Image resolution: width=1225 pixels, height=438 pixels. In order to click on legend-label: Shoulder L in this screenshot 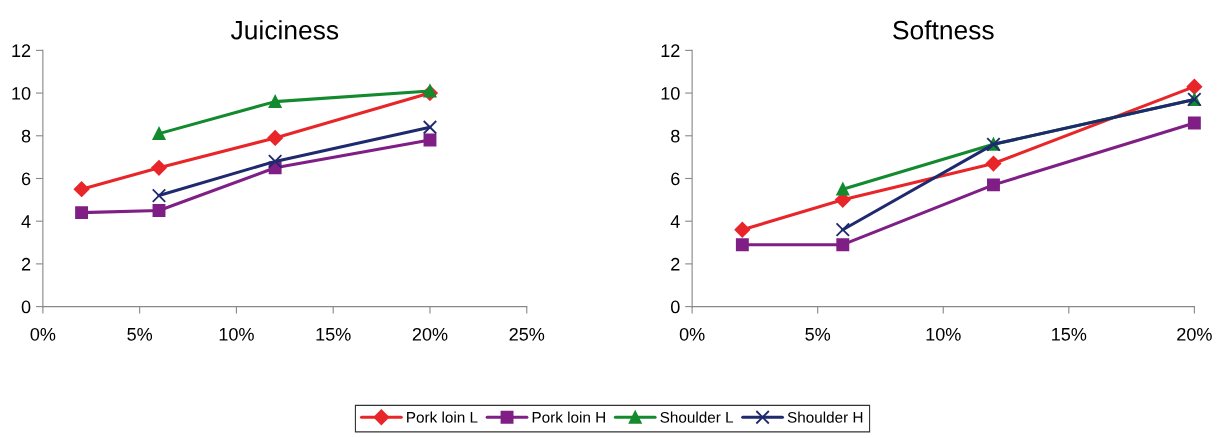, I will do `click(697, 417)`.